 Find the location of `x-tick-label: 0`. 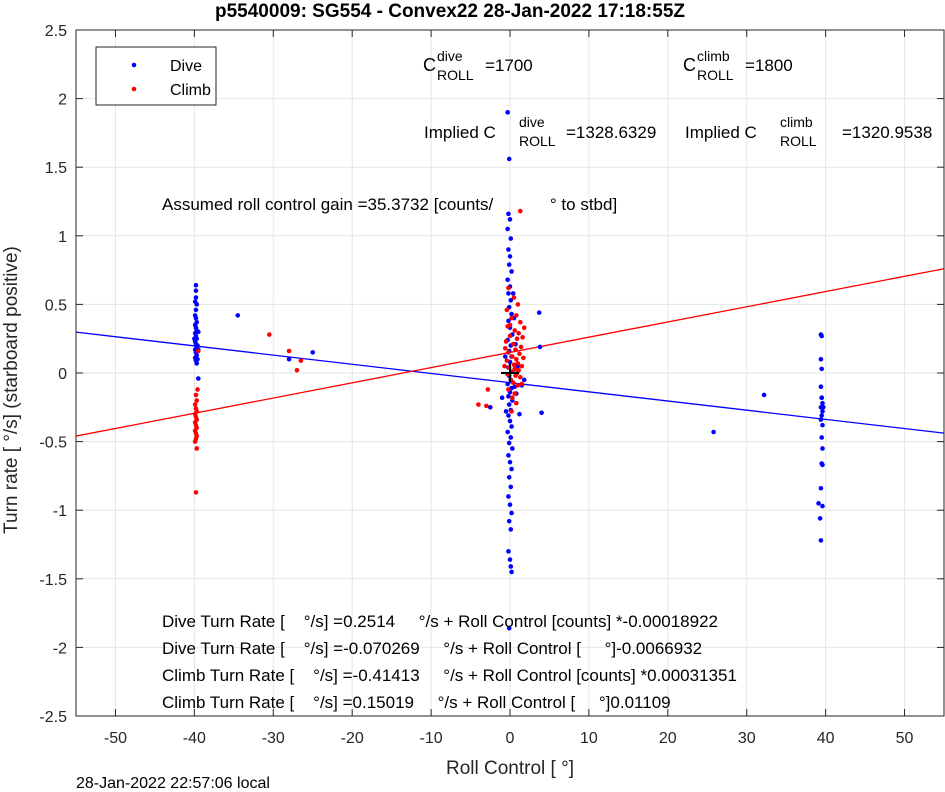

x-tick-label: 0 is located at coordinates (510, 738).